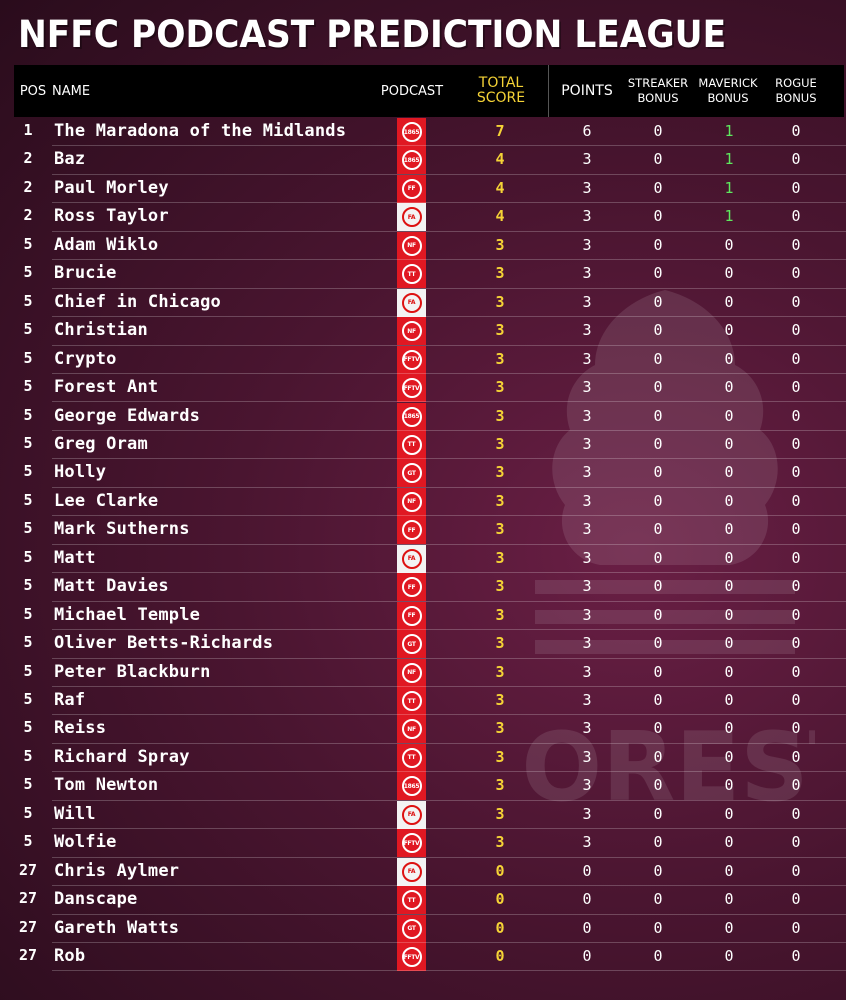 The width and height of the screenshot is (846, 1000). I want to click on header-maverick-bonus: MAVERICK BONUS, so click(728, 91).